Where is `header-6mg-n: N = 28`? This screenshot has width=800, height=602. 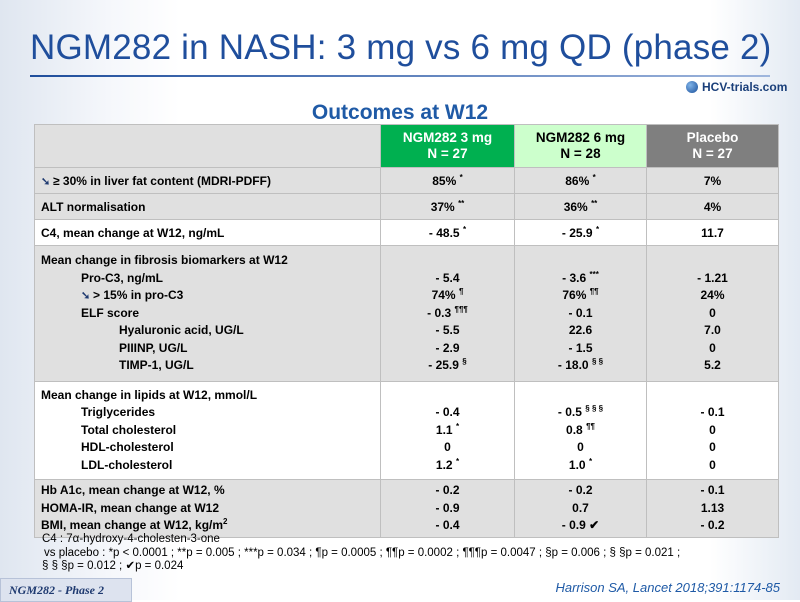
header-6mg-n: N = 28 is located at coordinates (580, 153).